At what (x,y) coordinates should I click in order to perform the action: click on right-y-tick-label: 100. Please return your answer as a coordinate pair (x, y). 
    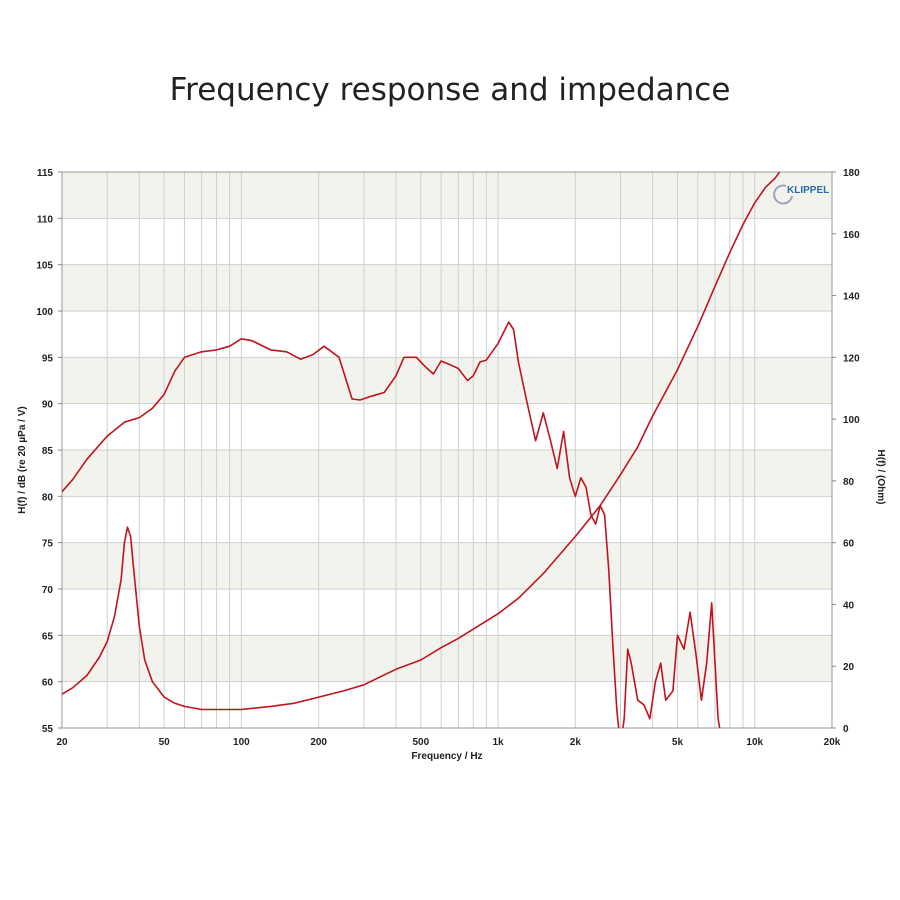
    Looking at the image, I should click on (851, 420).